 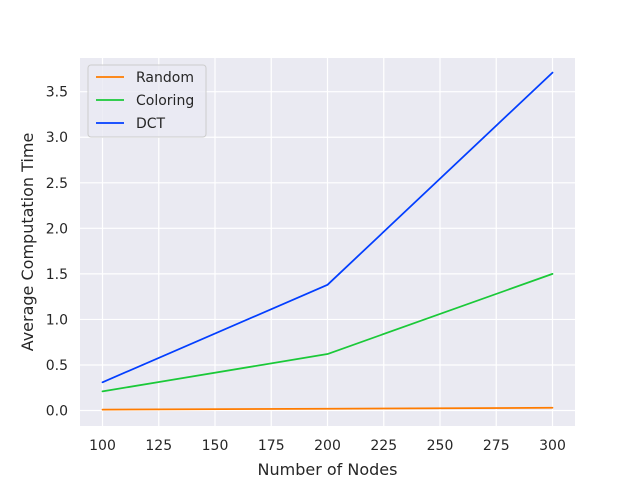 What do you see at coordinates (151, 124) in the screenshot?
I see `legend-label-dct: DCT` at bounding box center [151, 124].